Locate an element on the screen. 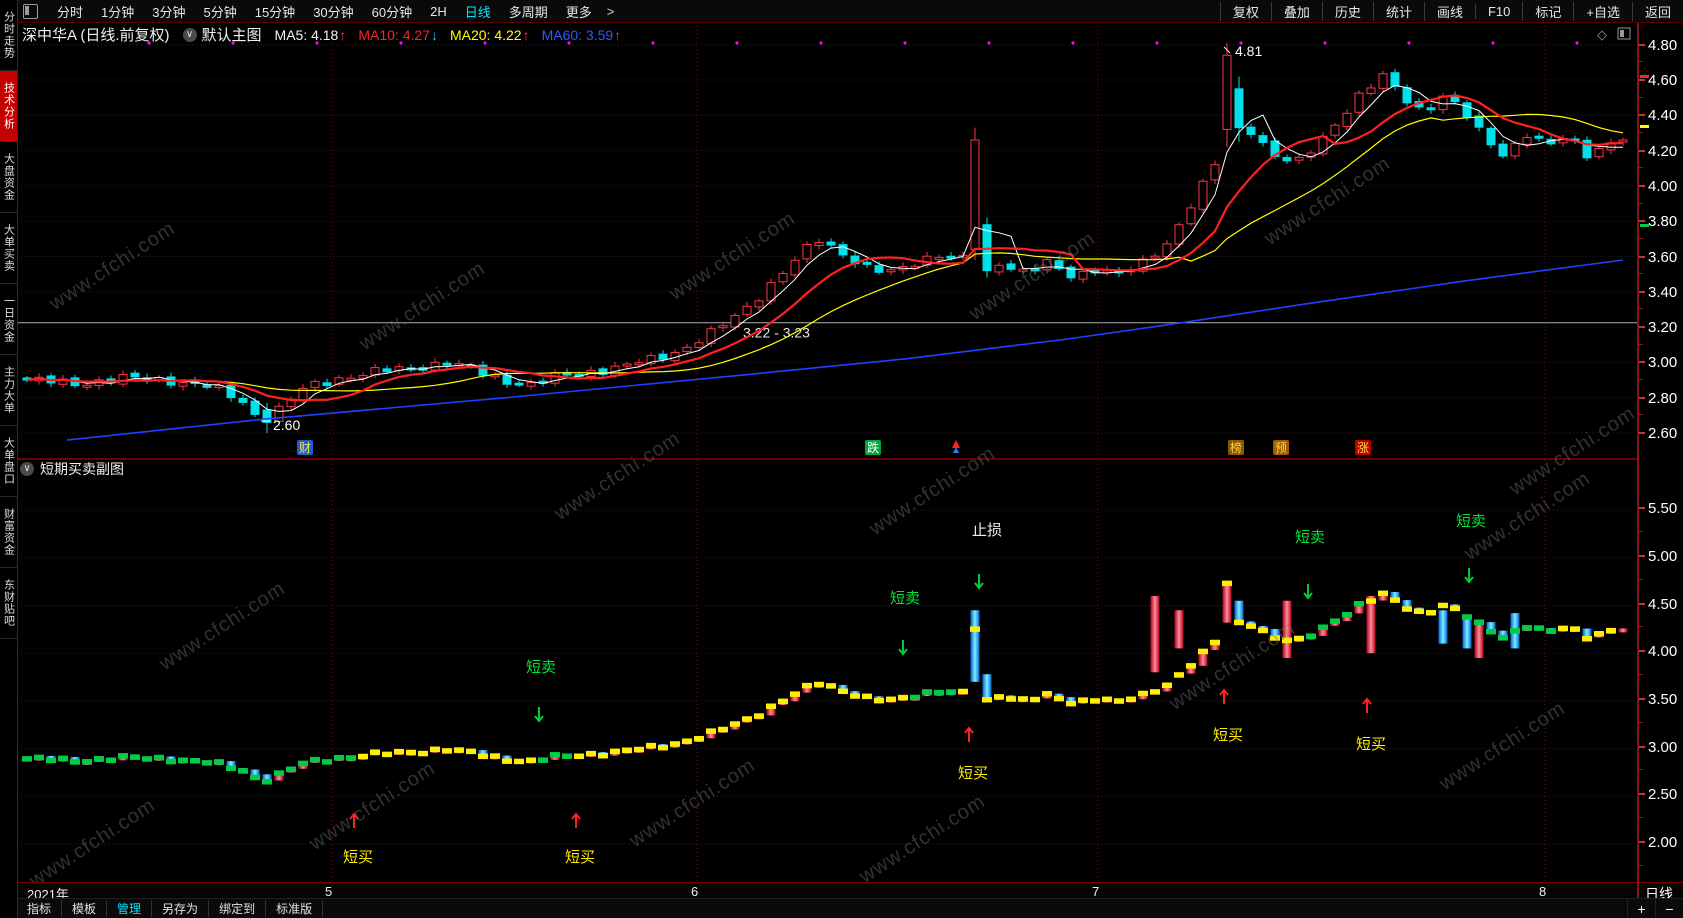  main-axis-label: 3.40 is located at coordinates (1663, 292).